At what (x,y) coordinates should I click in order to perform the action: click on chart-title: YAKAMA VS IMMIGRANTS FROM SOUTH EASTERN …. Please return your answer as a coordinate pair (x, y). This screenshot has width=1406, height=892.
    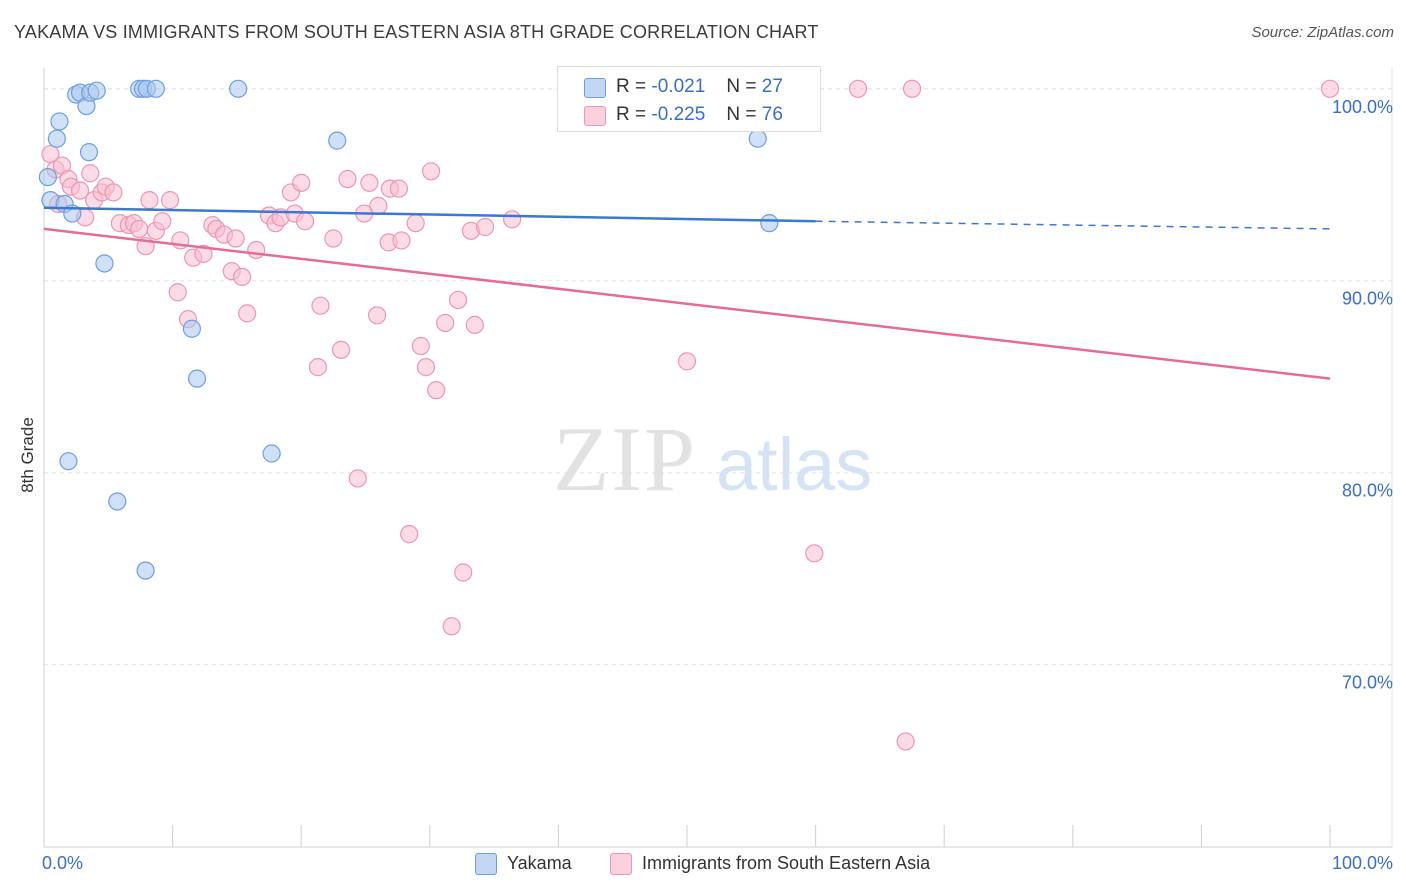
    Looking at the image, I should click on (416, 32).